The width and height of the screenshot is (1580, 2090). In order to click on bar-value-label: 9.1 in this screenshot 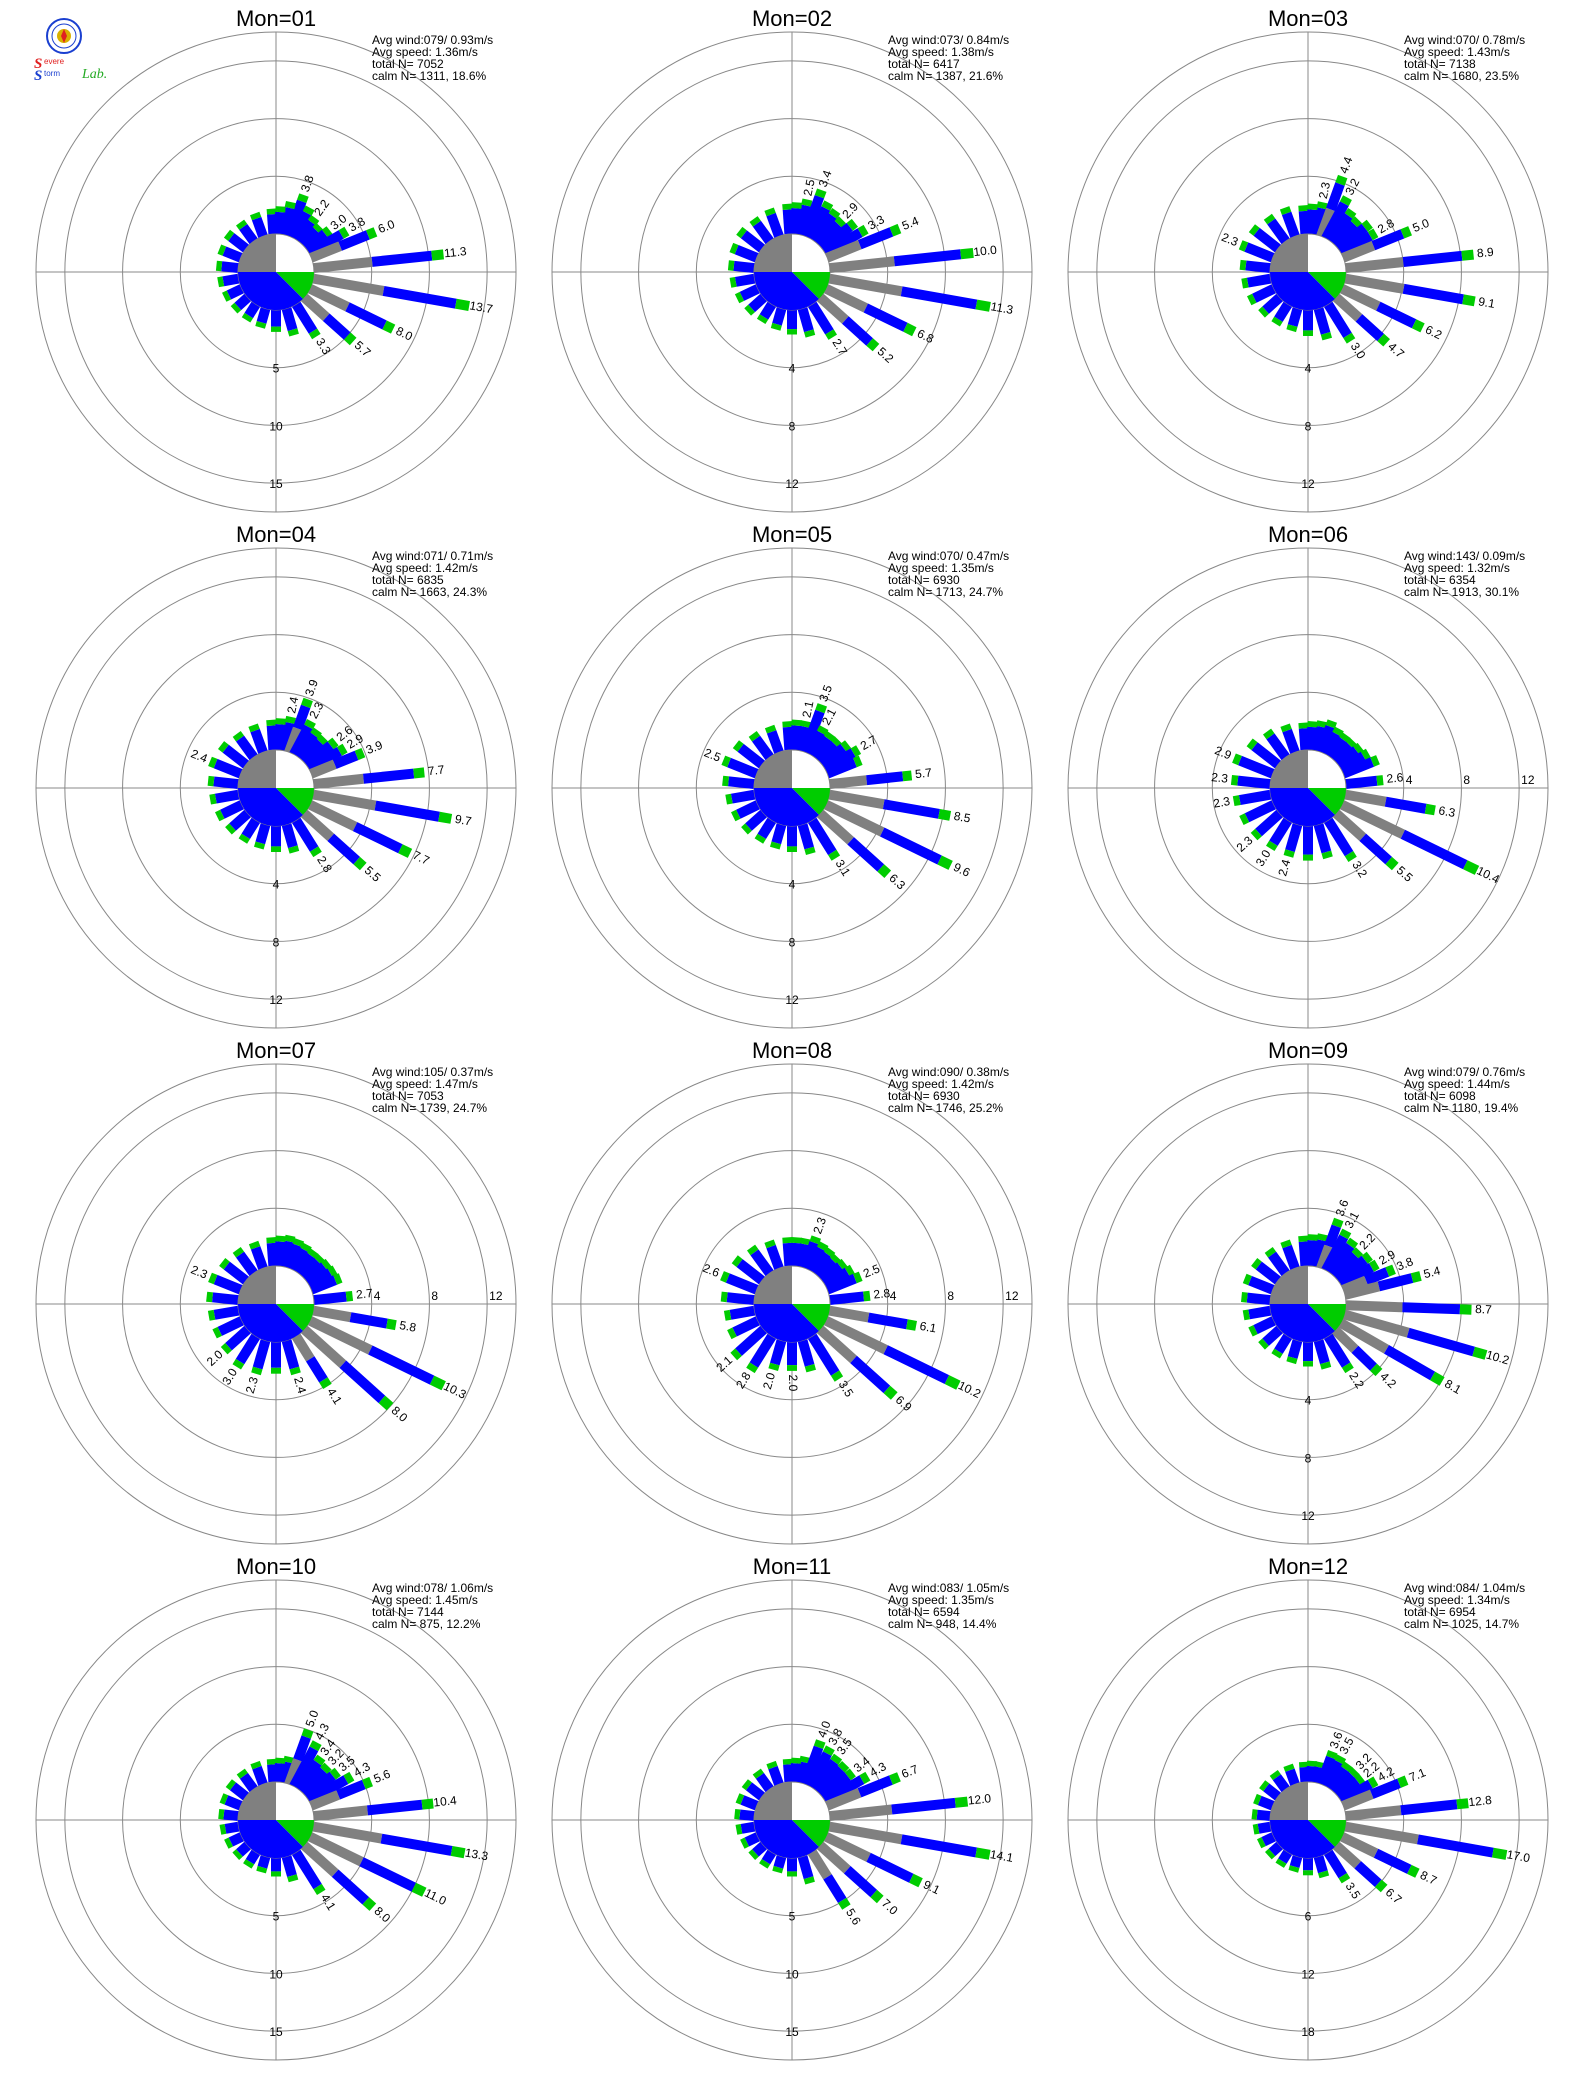, I will do `click(931, 1887)`.